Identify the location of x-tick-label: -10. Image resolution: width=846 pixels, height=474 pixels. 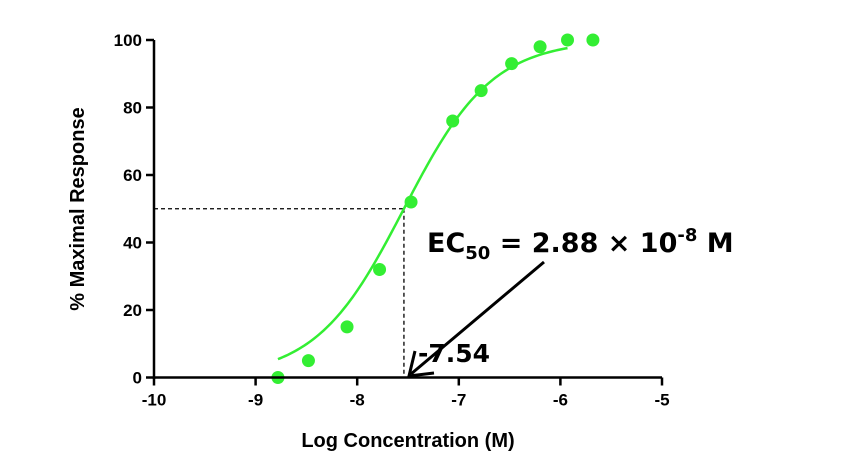
(154, 400).